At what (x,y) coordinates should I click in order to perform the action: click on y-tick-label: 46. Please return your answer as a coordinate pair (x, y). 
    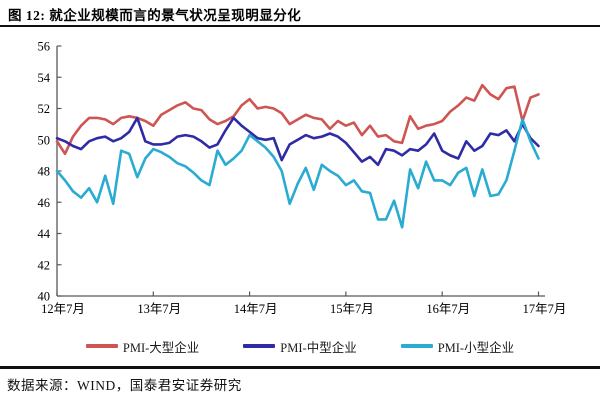
    Looking at the image, I should click on (44, 203).